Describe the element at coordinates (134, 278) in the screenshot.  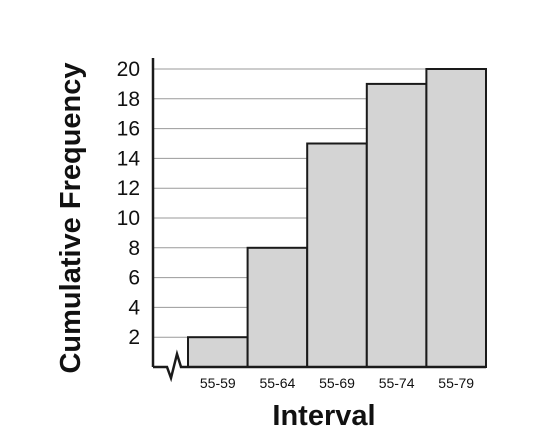
I see `y-tick-label: 6` at that location.